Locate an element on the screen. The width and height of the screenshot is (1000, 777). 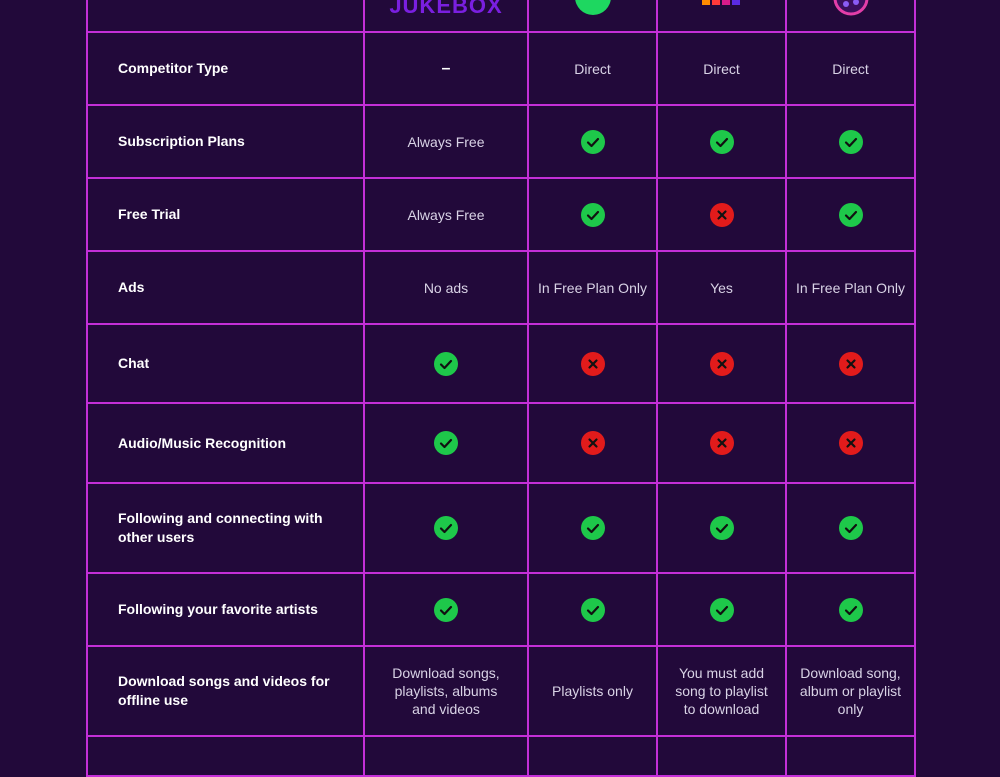
table-row: Free Trial Always Free is located at coordinates (502, 215).